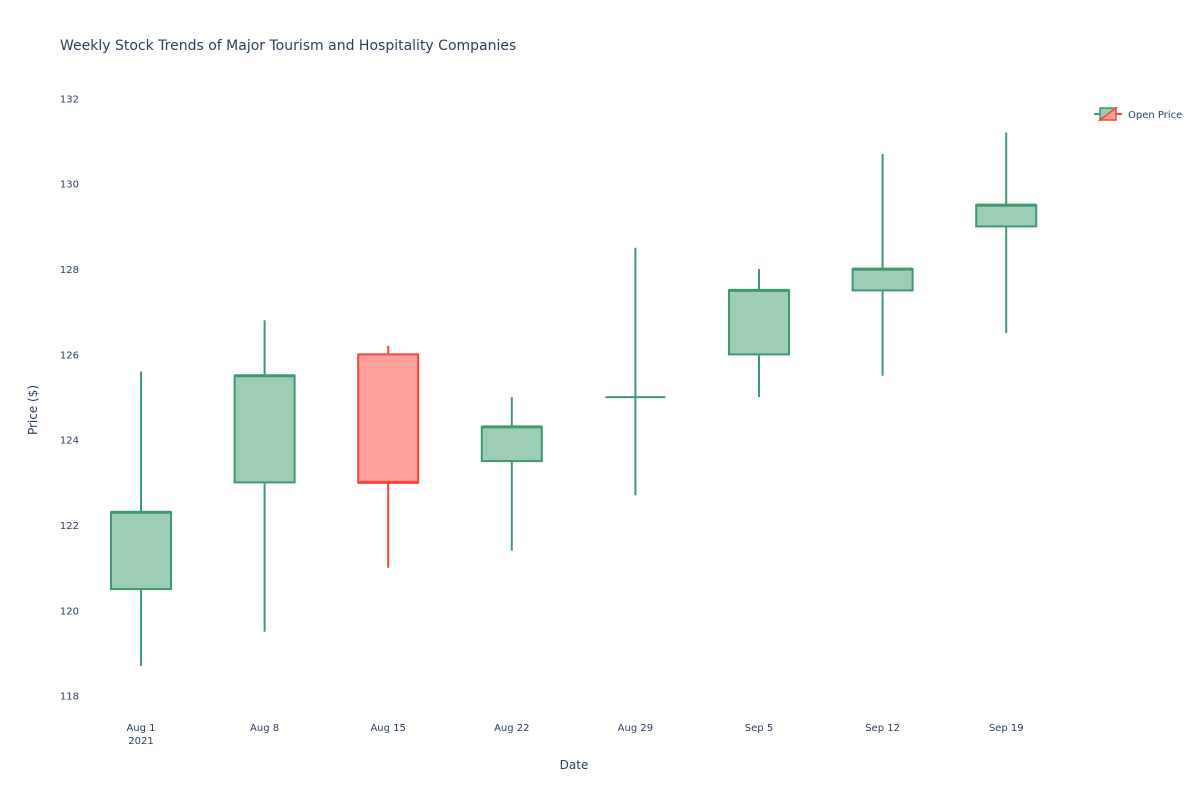  Describe the element at coordinates (882, 728) in the screenshot. I see `x-tick-label: Sep 12` at that location.